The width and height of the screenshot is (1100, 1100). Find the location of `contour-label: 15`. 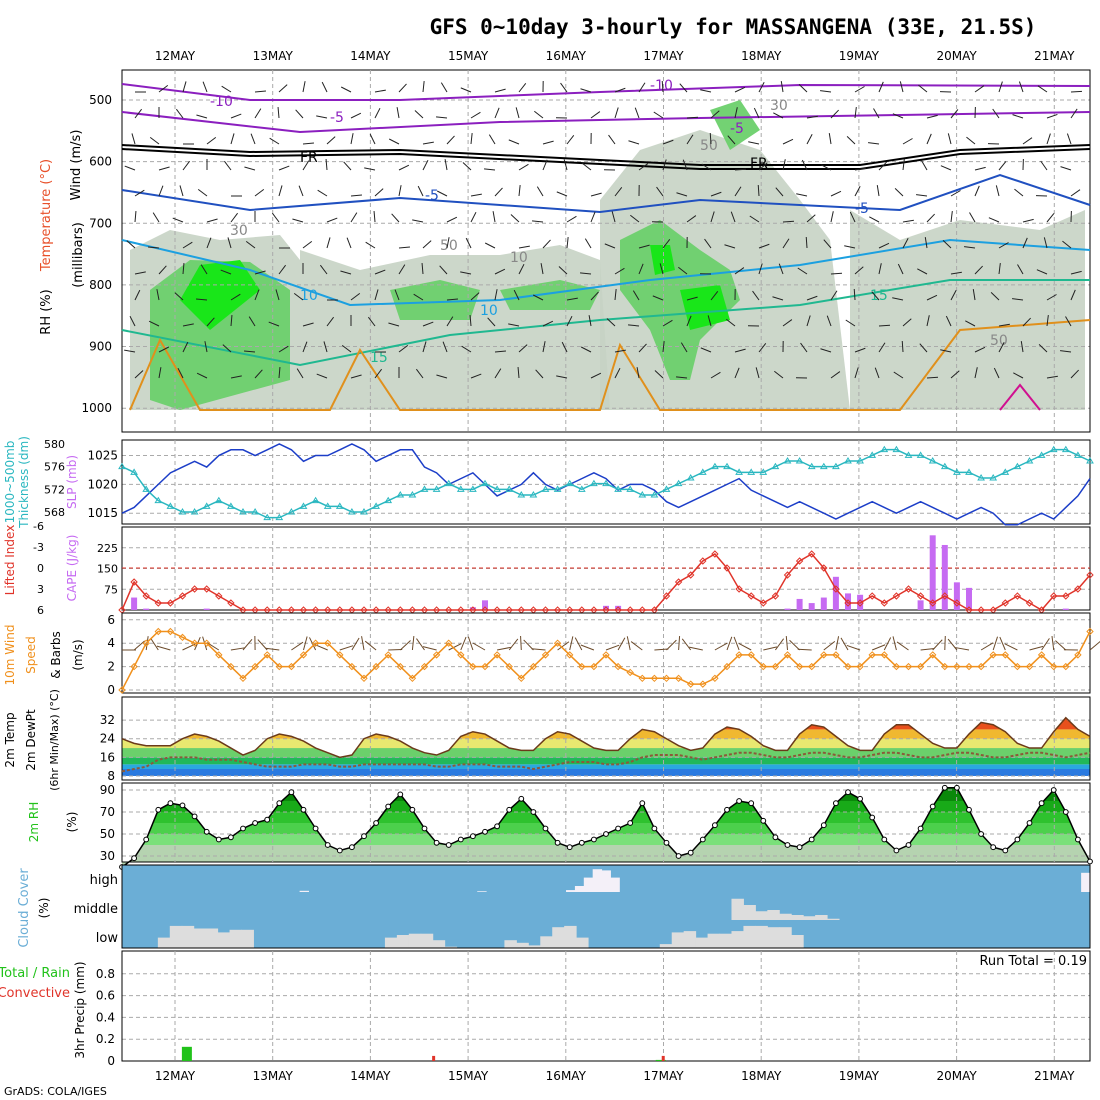

contour-label: 15 is located at coordinates (879, 296).